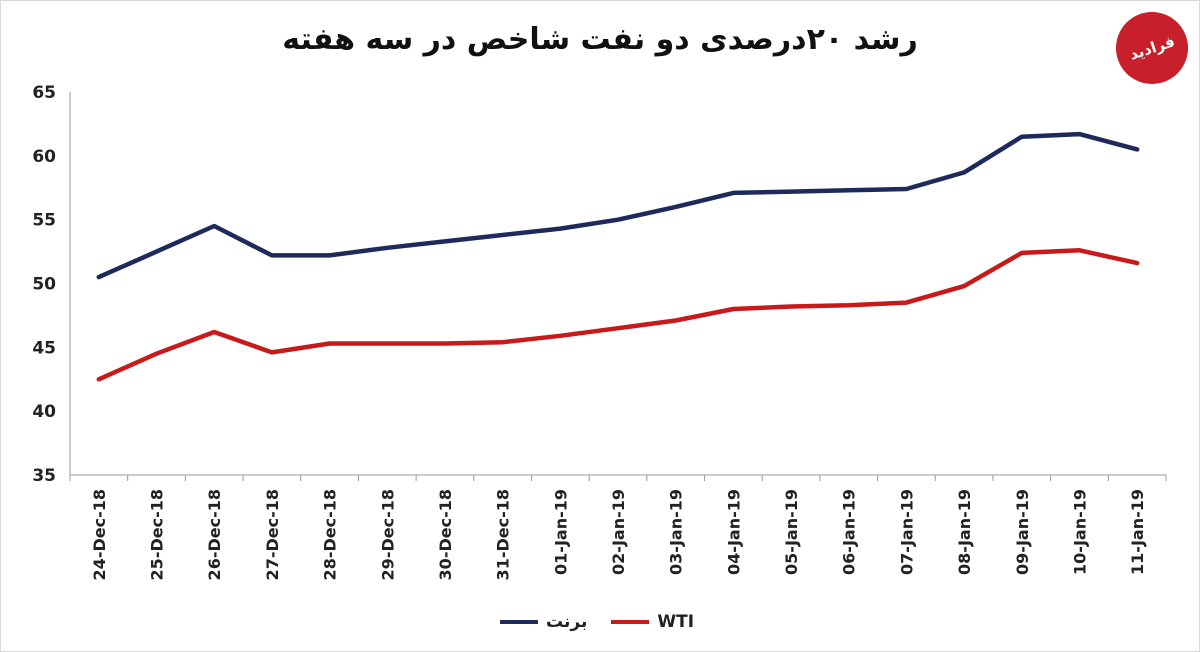  I want to click on y-tick-label: 60, so click(44, 157).